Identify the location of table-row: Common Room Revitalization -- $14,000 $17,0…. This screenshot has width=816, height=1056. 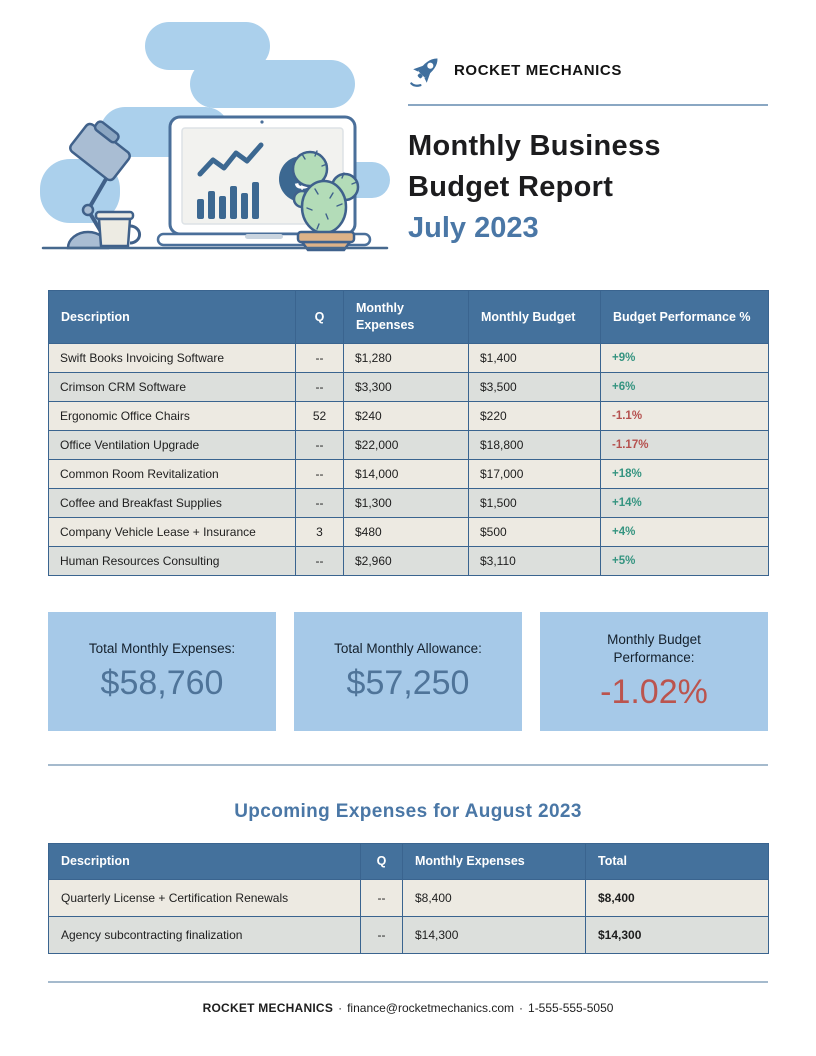
(408, 474).